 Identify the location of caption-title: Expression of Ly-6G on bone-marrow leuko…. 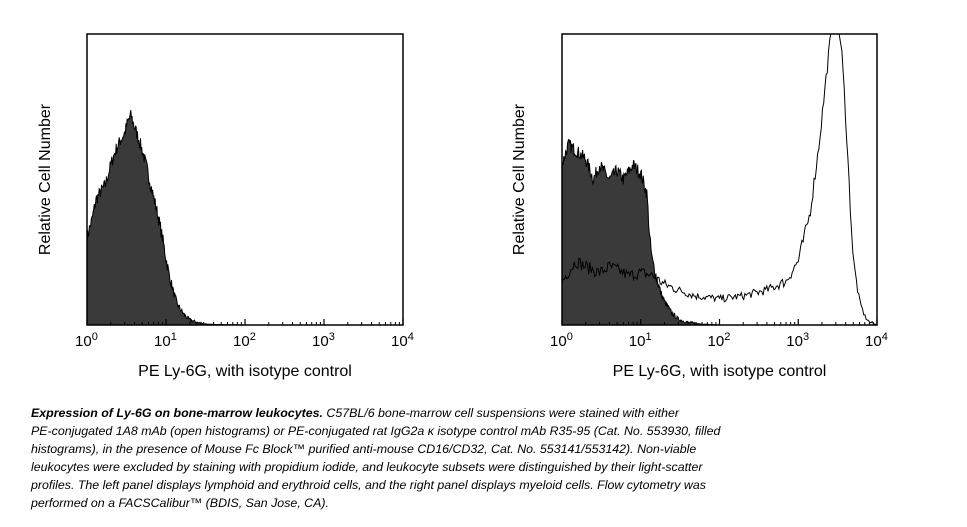
(177, 413).